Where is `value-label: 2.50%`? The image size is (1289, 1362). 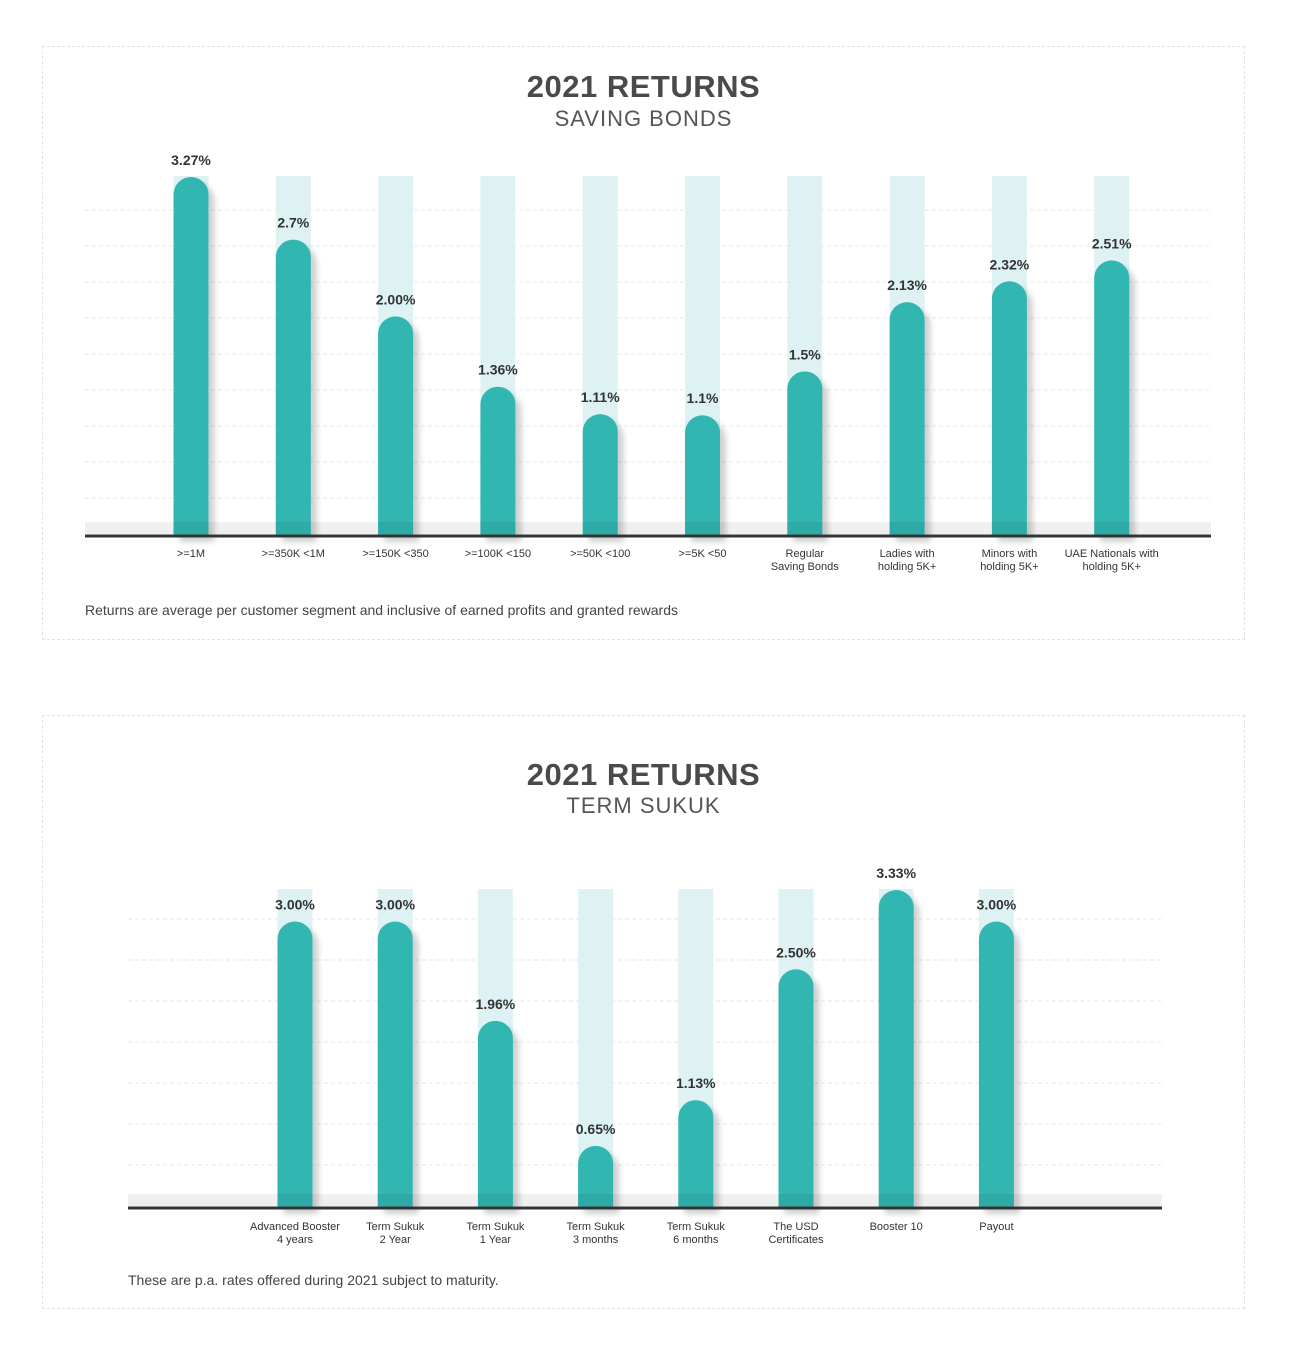 value-label: 2.50% is located at coordinates (796, 952).